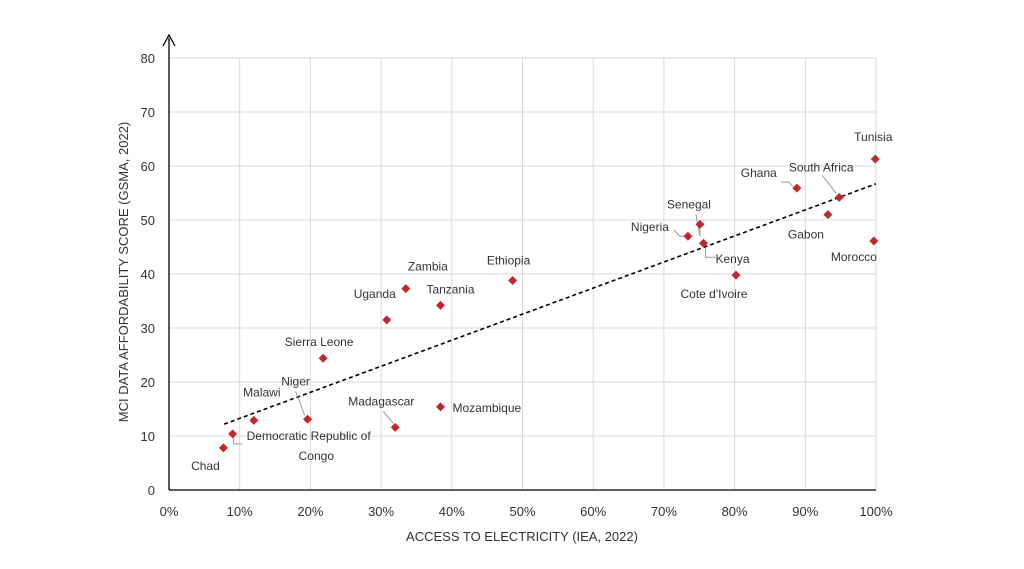  I want to click on x-tick-label: 0%, so click(169, 511).